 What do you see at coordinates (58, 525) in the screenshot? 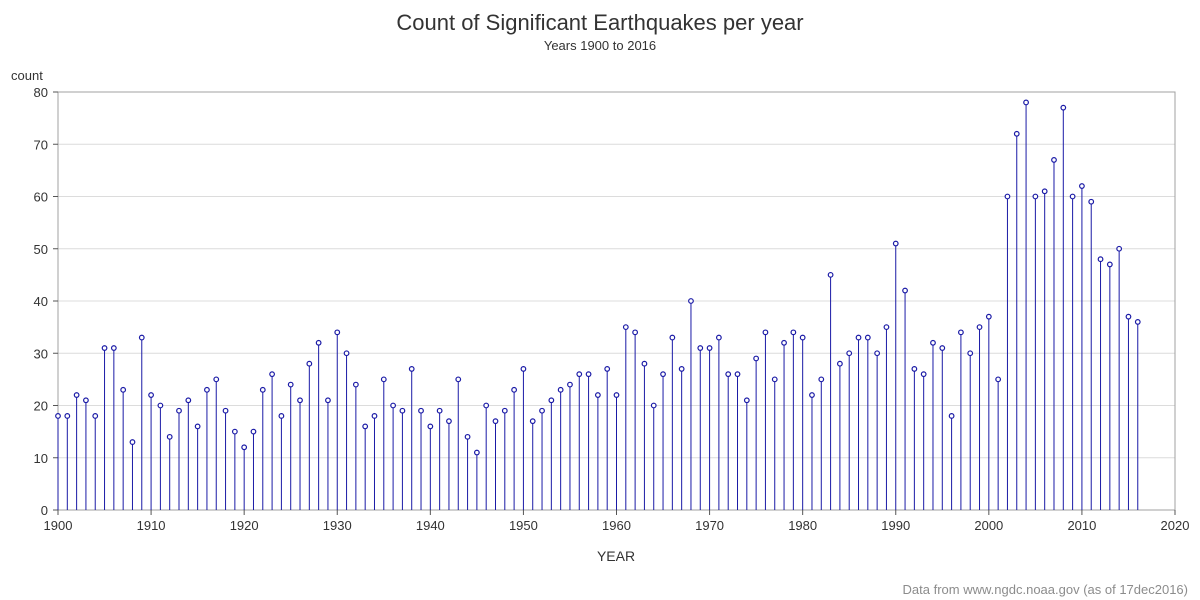
I see `x-tick-label: 1900` at bounding box center [58, 525].